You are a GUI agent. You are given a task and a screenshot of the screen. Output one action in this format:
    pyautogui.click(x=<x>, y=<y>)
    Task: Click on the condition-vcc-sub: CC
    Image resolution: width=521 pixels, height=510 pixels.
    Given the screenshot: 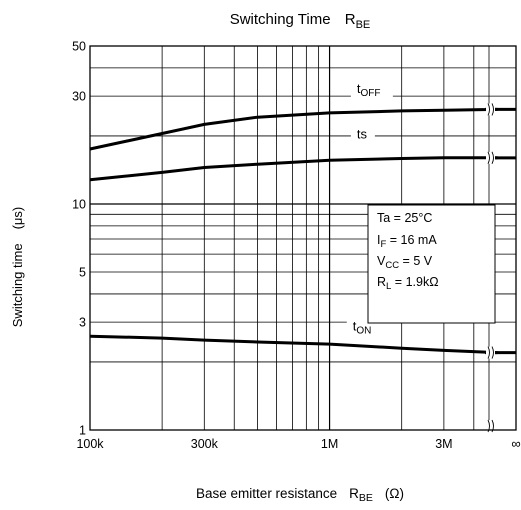 What is the action you would take?
    pyautogui.click(x=392, y=265)
    